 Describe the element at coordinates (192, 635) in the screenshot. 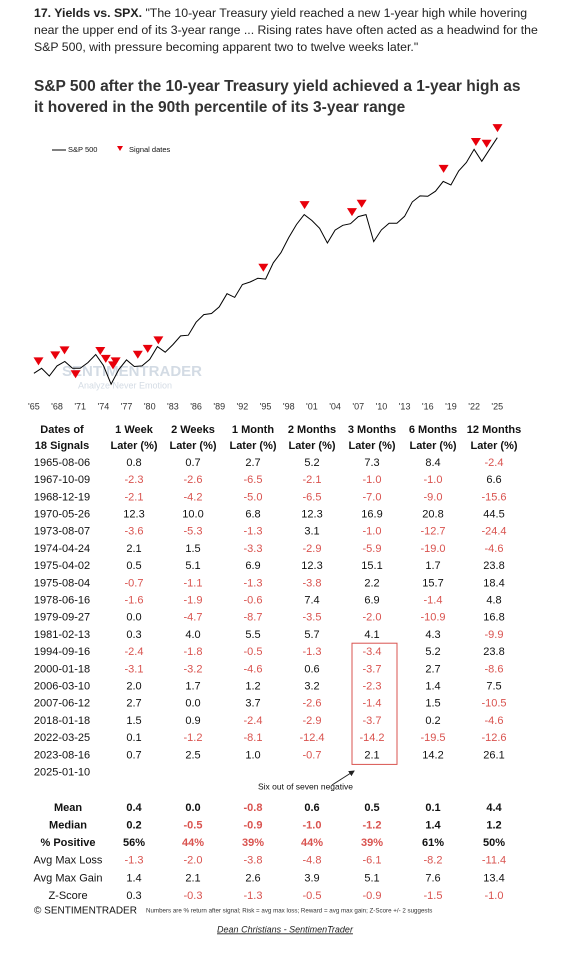

I see `table-cell: 4.0` at that location.